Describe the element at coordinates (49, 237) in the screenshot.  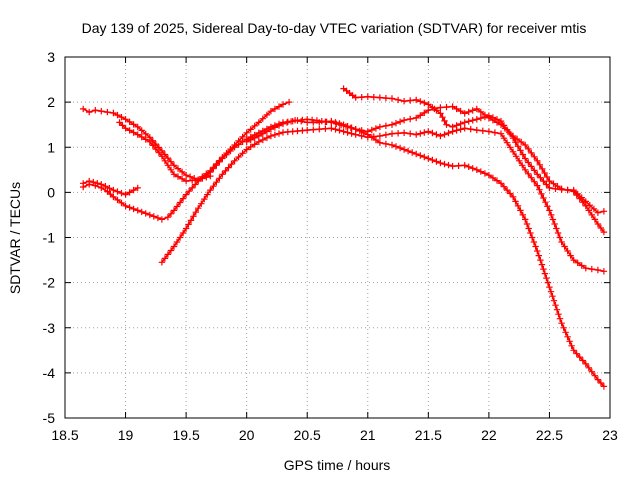
I see `y-tick-labels: 3 2 1 0 -1 -2 -3 -4 -5` at that location.